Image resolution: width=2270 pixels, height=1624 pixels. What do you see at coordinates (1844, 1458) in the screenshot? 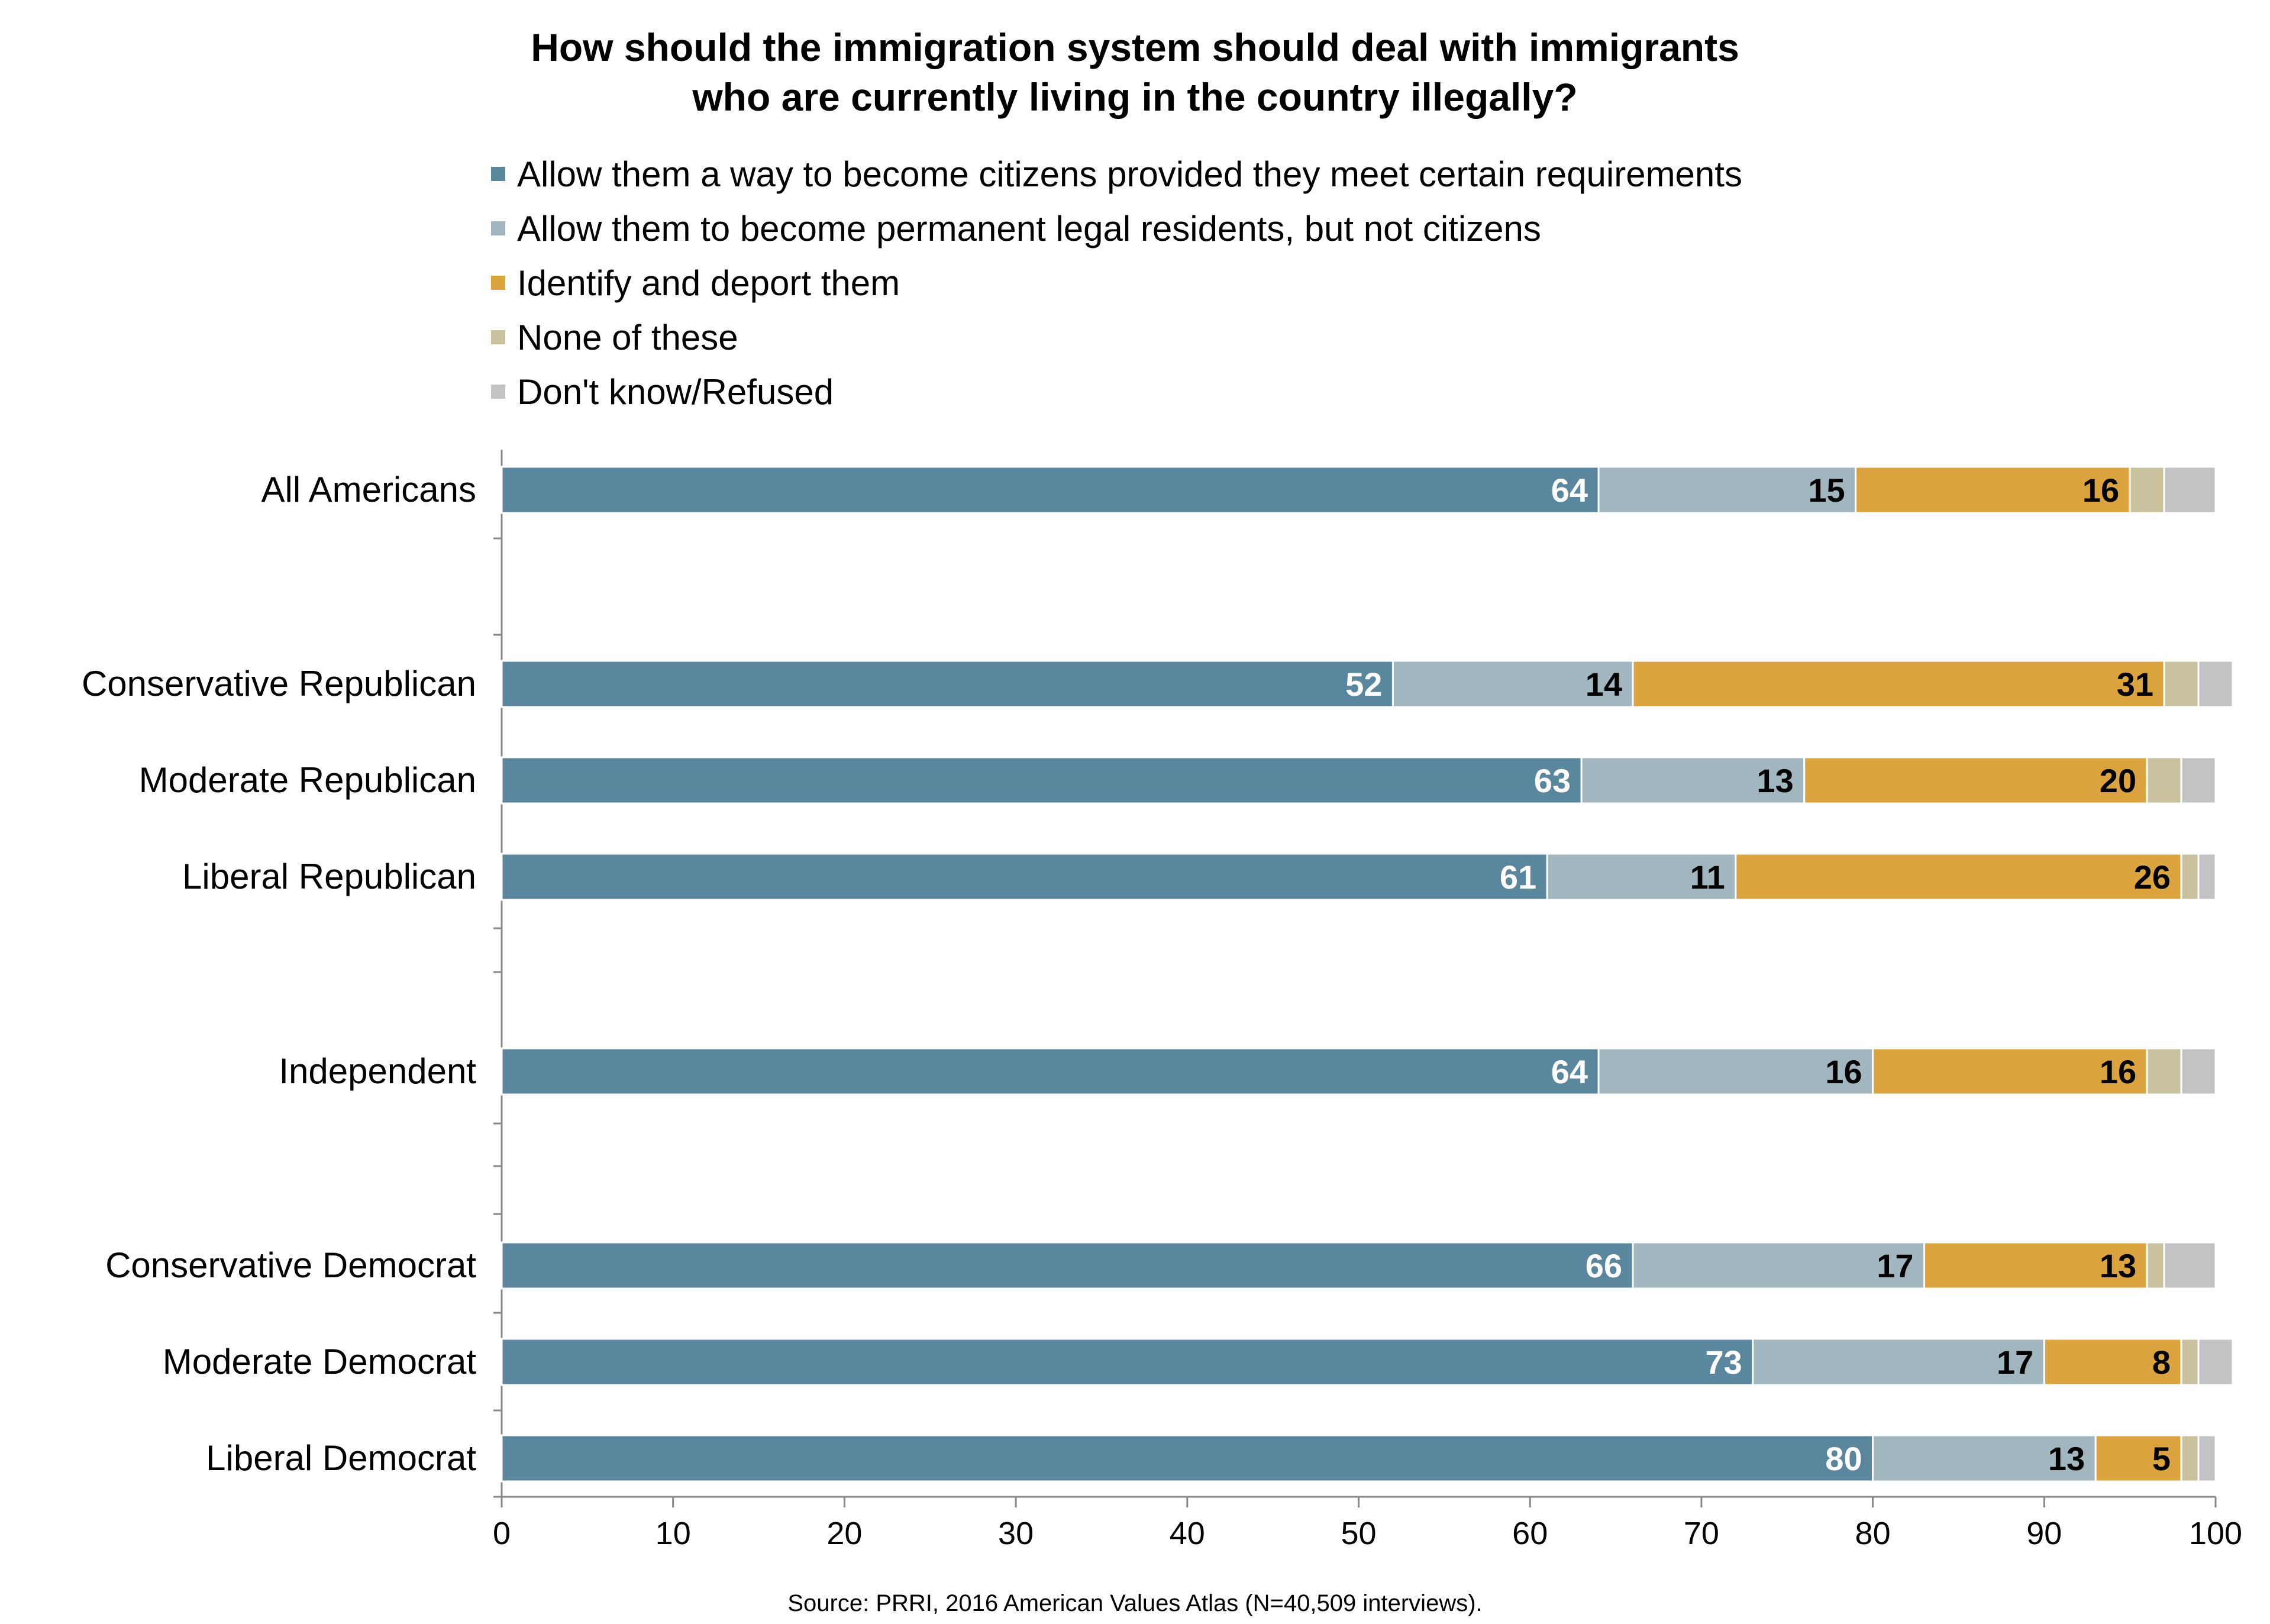
I see `data-label: 80` at bounding box center [1844, 1458].